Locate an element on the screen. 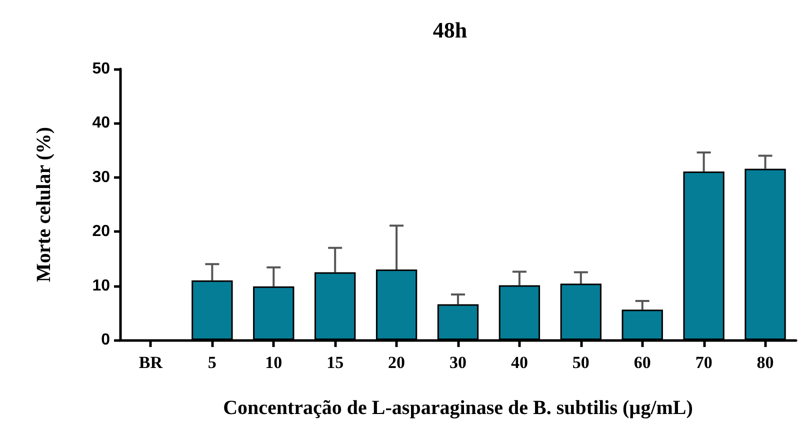  x-tick-label: 80 is located at coordinates (765, 362).